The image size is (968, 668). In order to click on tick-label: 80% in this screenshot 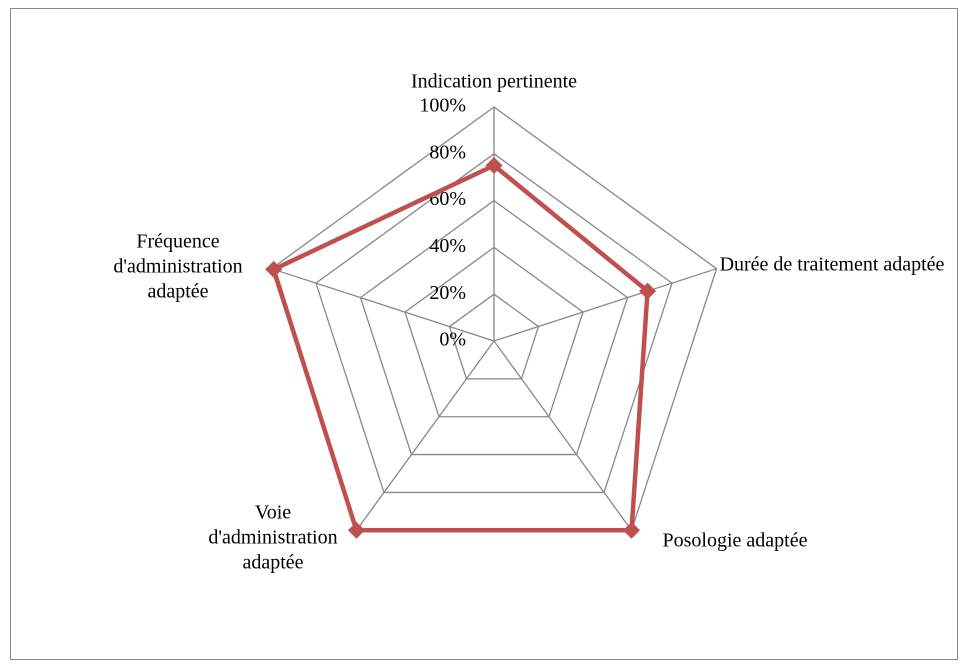, I will do `click(447, 152)`.